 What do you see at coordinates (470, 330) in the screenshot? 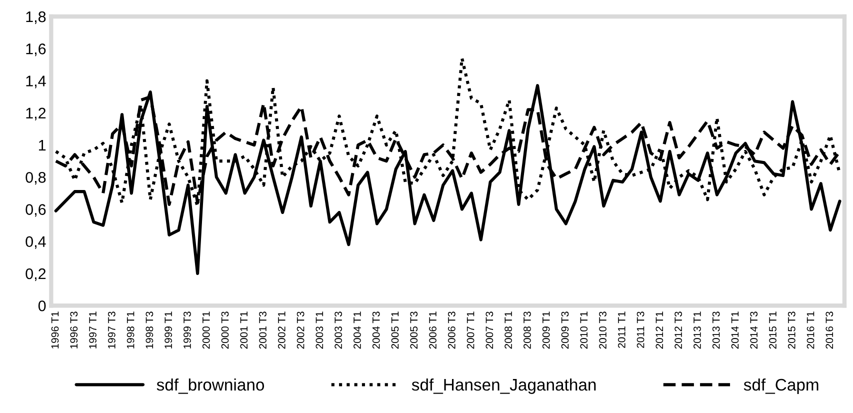
I see `x-tick-label: 2007 T1` at bounding box center [470, 330].